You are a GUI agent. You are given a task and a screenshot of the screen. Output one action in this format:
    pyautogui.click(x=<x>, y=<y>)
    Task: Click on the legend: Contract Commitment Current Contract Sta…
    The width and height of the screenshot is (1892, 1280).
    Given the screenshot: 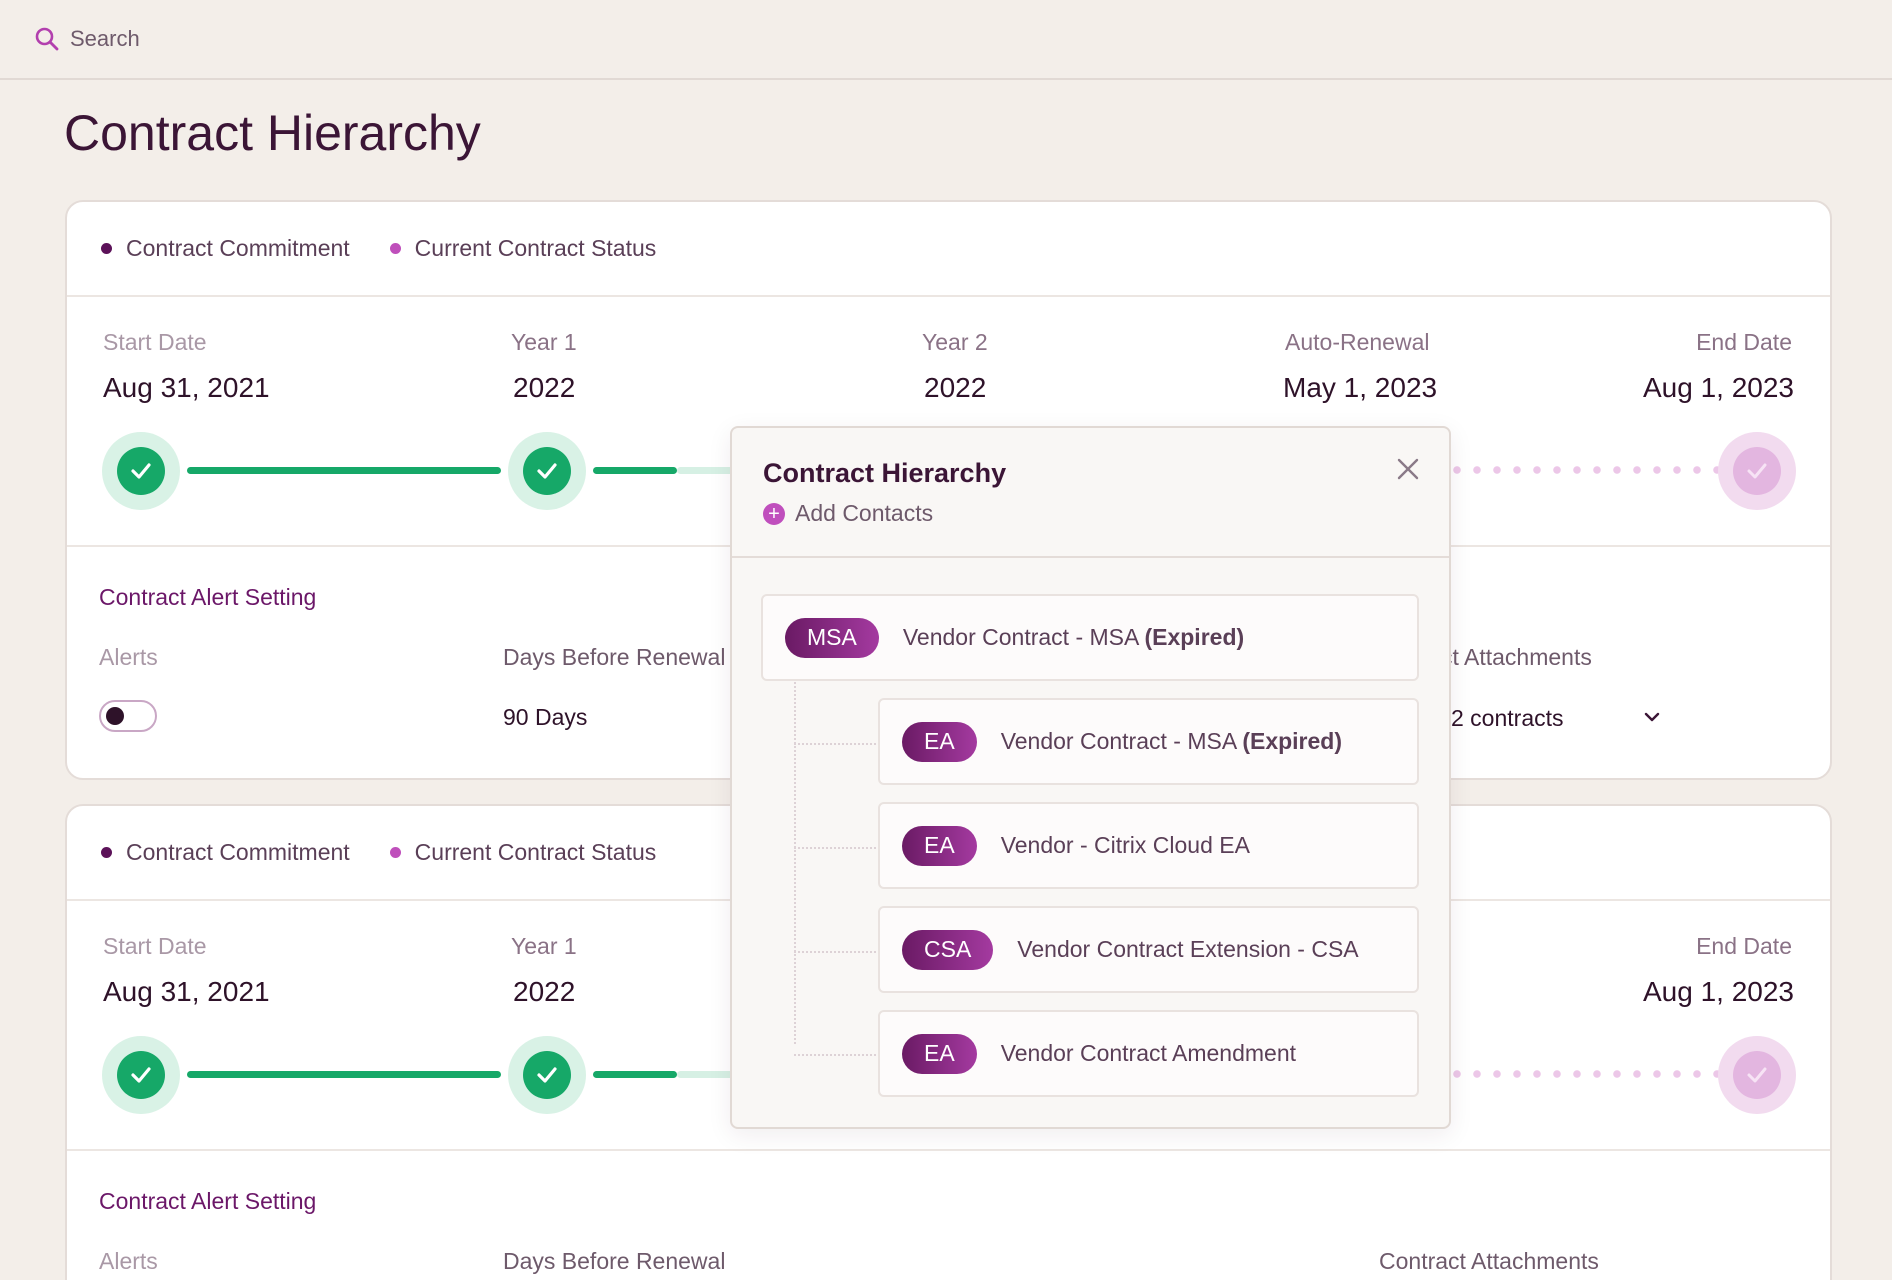 What is the action you would take?
    pyautogui.click(x=948, y=249)
    